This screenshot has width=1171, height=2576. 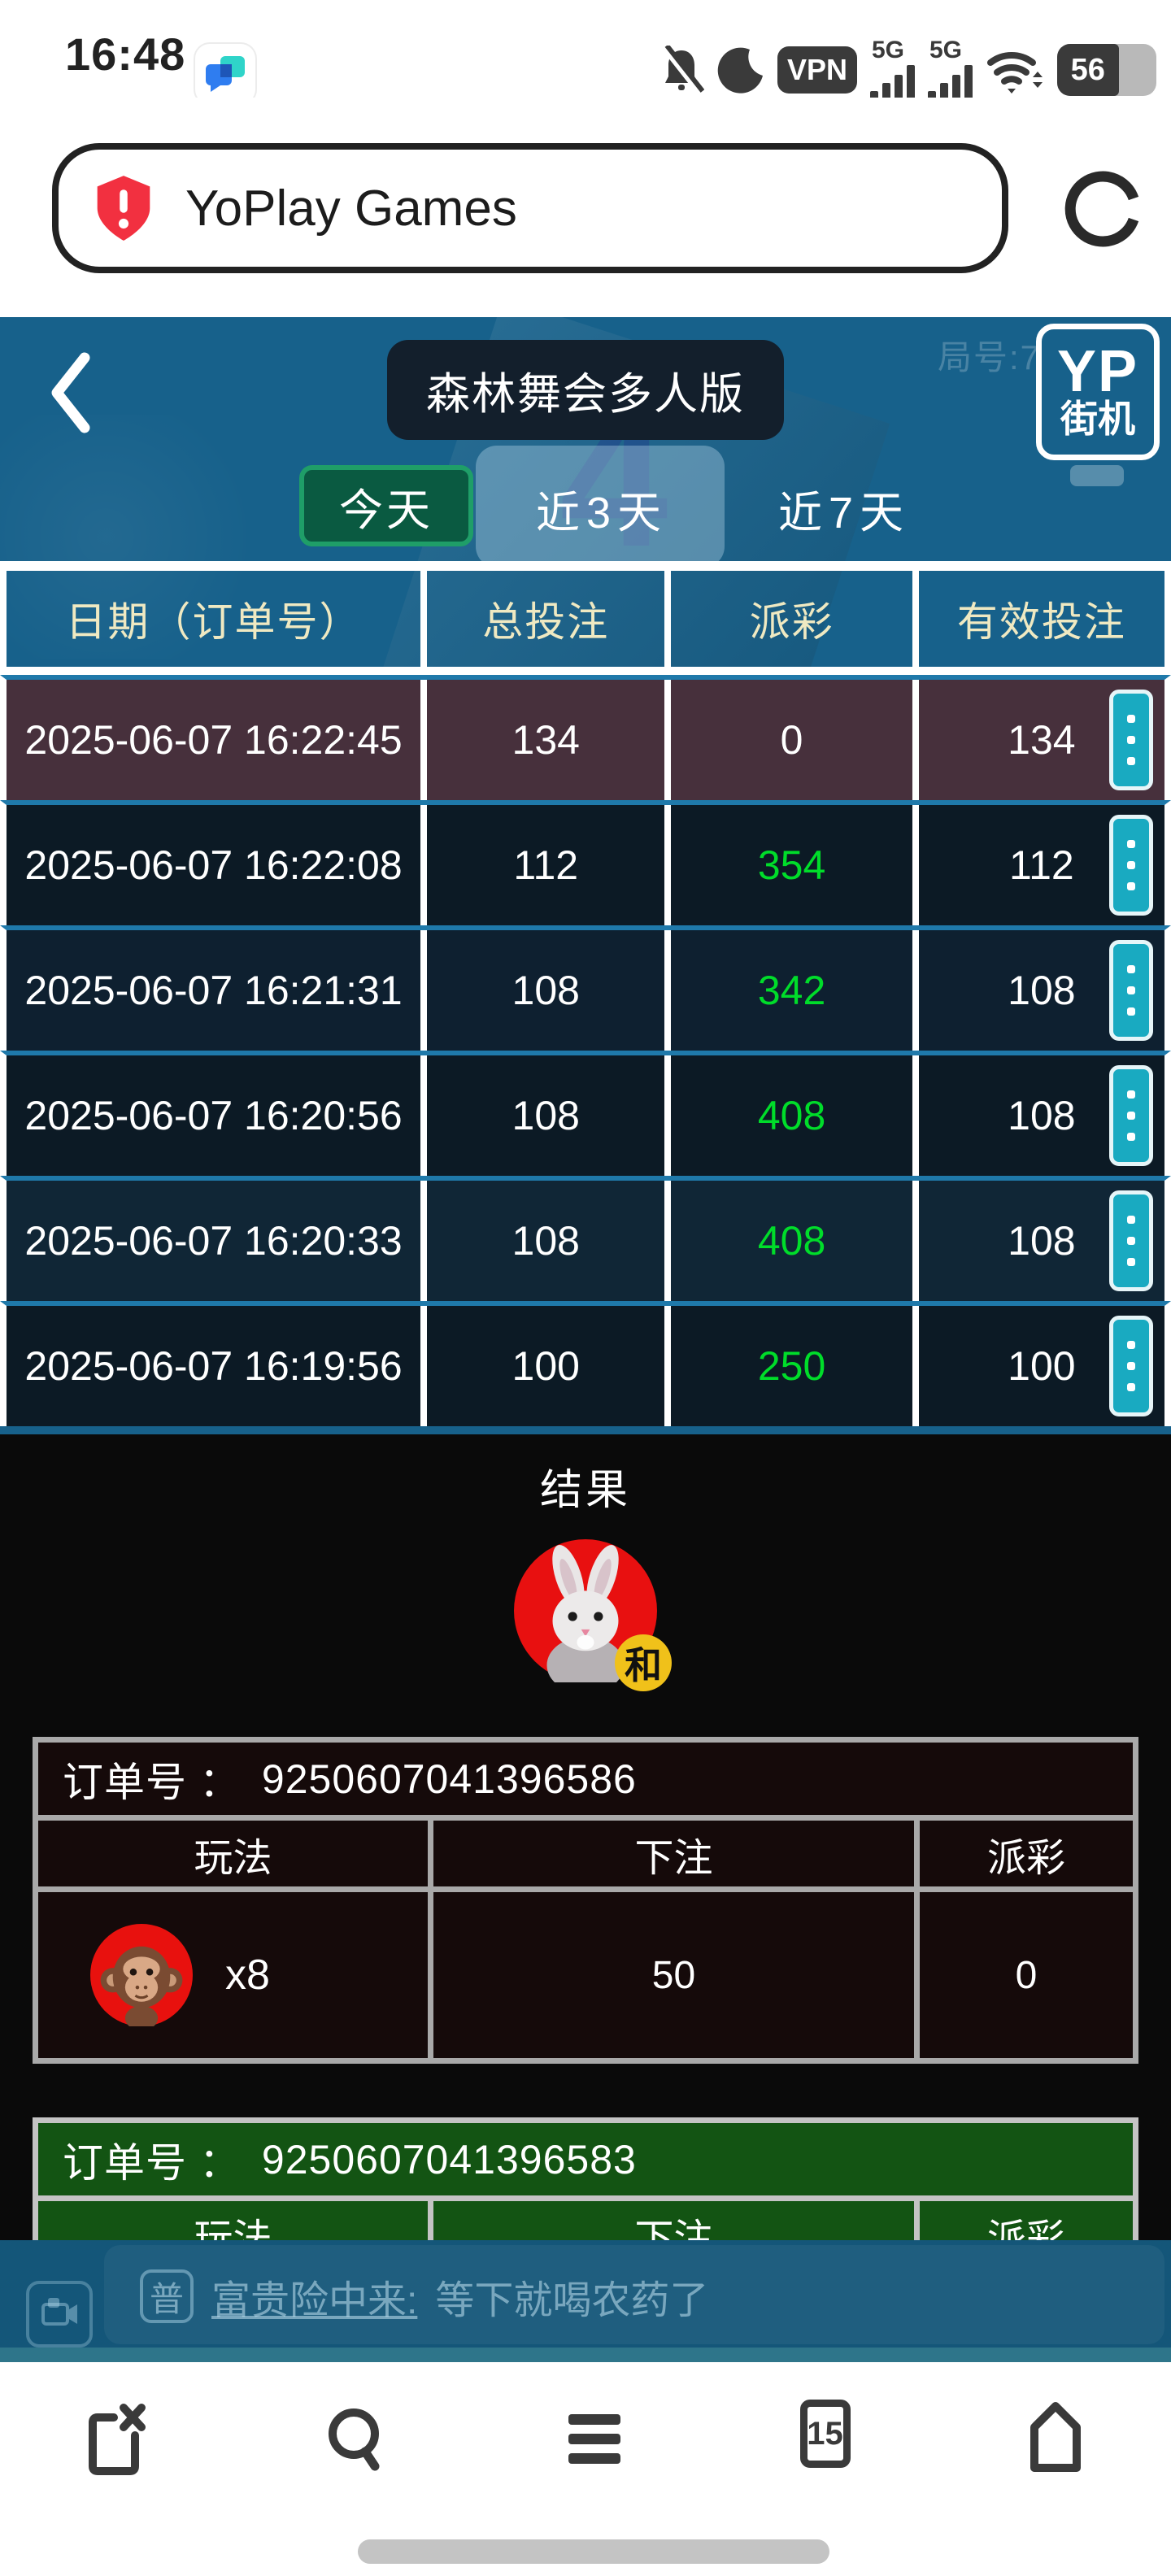 What do you see at coordinates (572, 2300) in the screenshot?
I see `chat-text: 等下就喝农药了` at bounding box center [572, 2300].